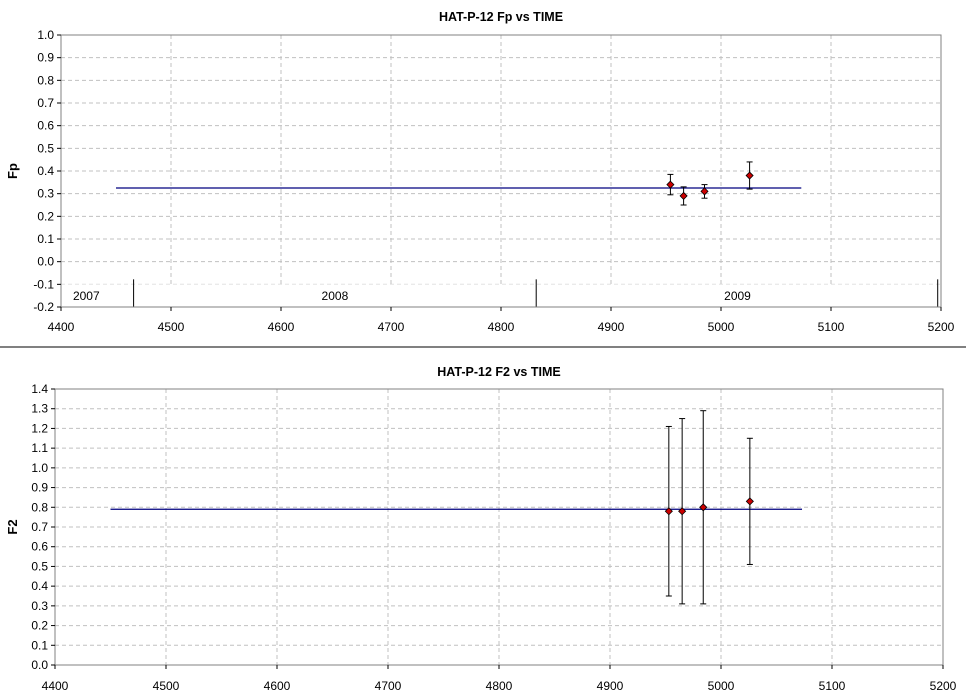 The image size is (966, 696). What do you see at coordinates (86, 296) in the screenshot?
I see `year-label: 2007` at bounding box center [86, 296].